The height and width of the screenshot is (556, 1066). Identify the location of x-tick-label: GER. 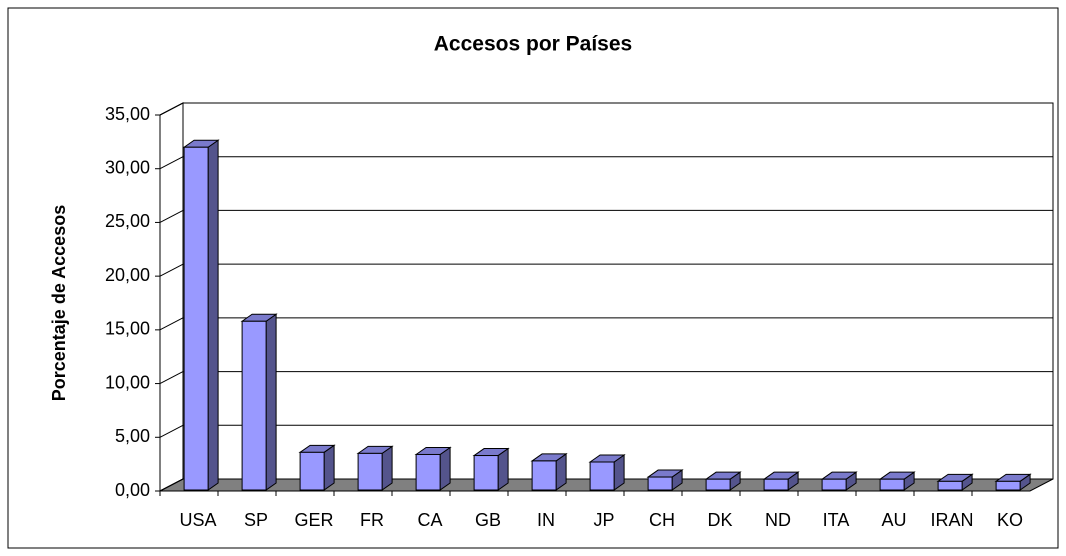
(313, 520).